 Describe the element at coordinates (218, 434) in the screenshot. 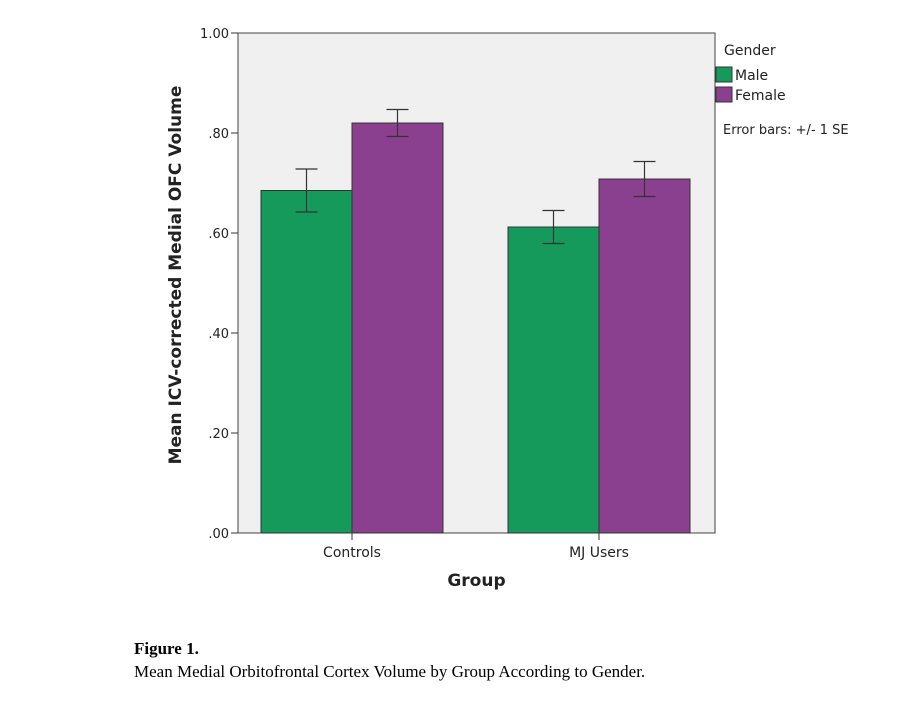

I see `y-tick-label: .20` at that location.